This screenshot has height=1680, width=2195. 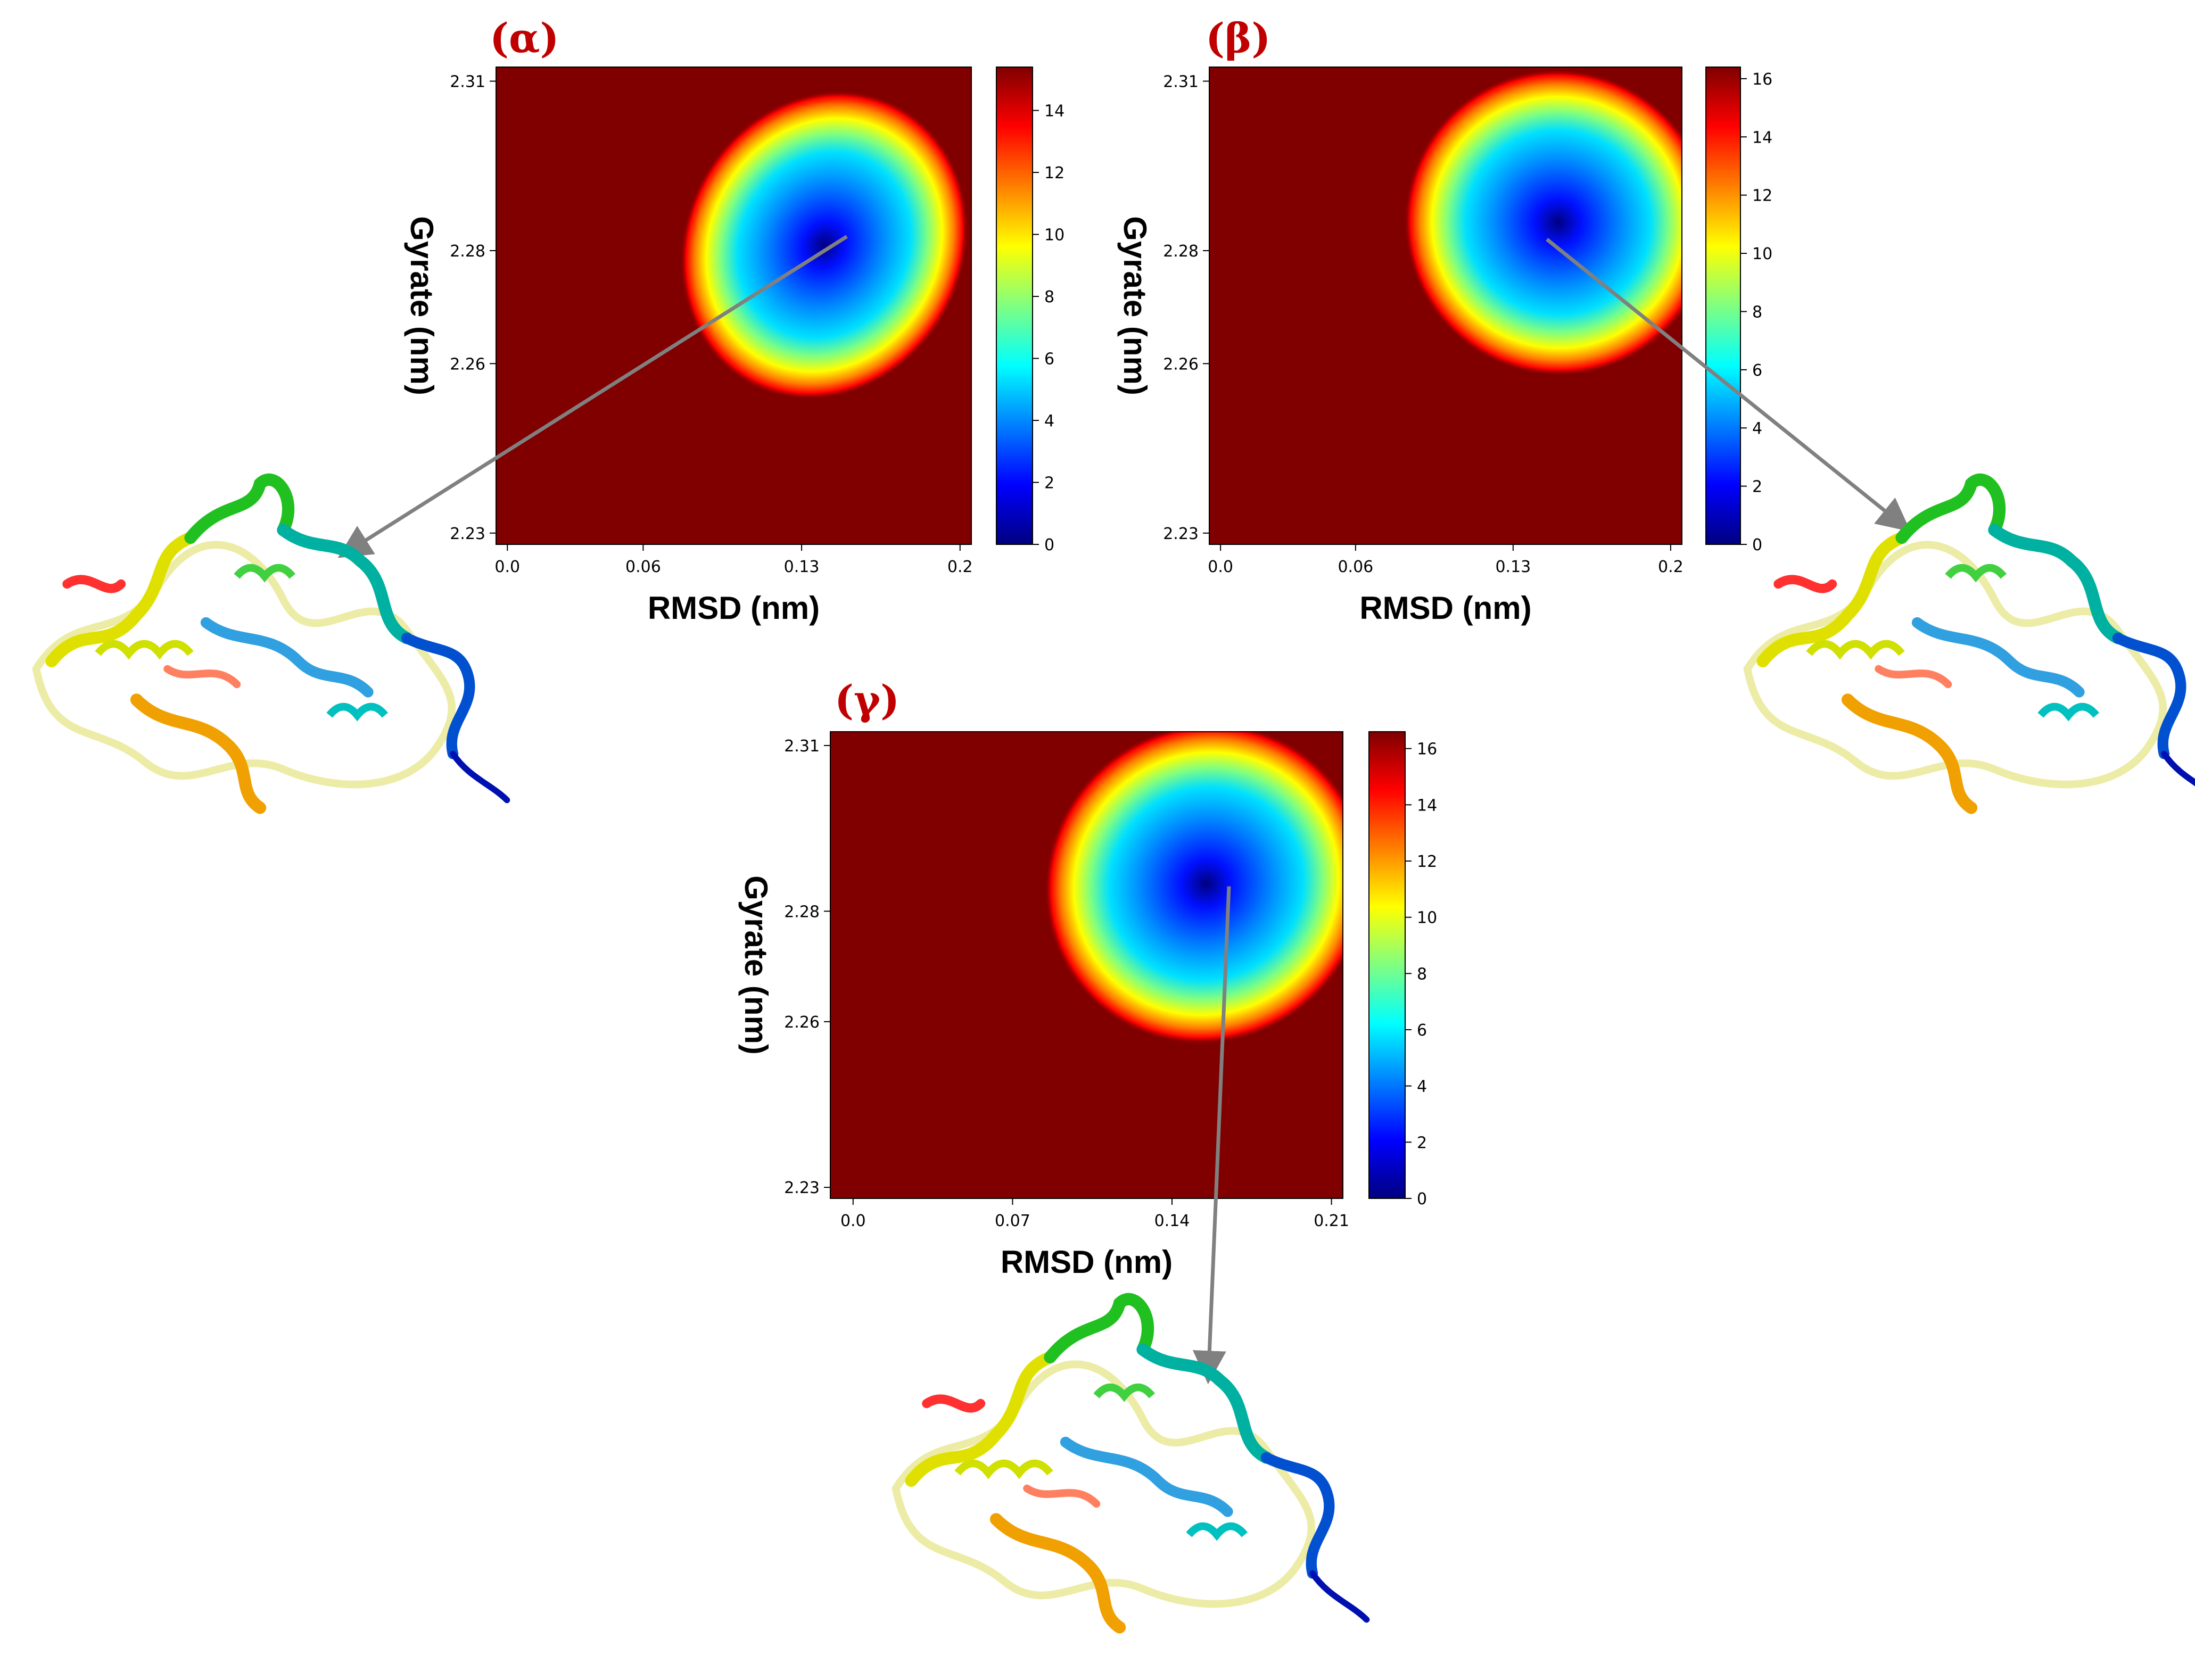 What do you see at coordinates (868, 700) in the screenshot?
I see `panel-label: (γ)` at bounding box center [868, 700].